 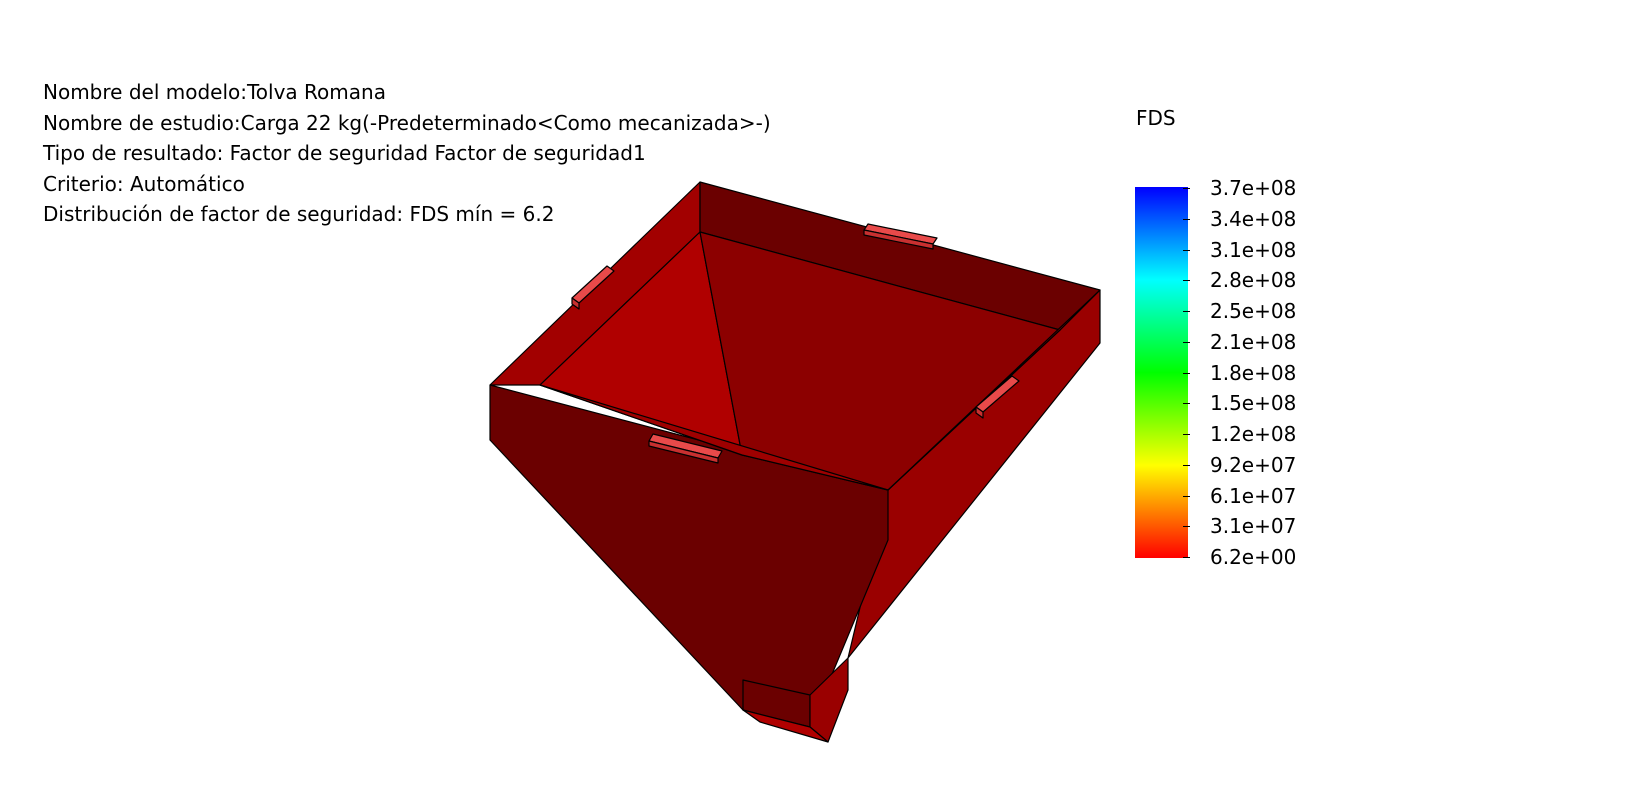 I want to click on model-name-text: Nombre del modelo:Tolva Romana, so click(x=214, y=92).